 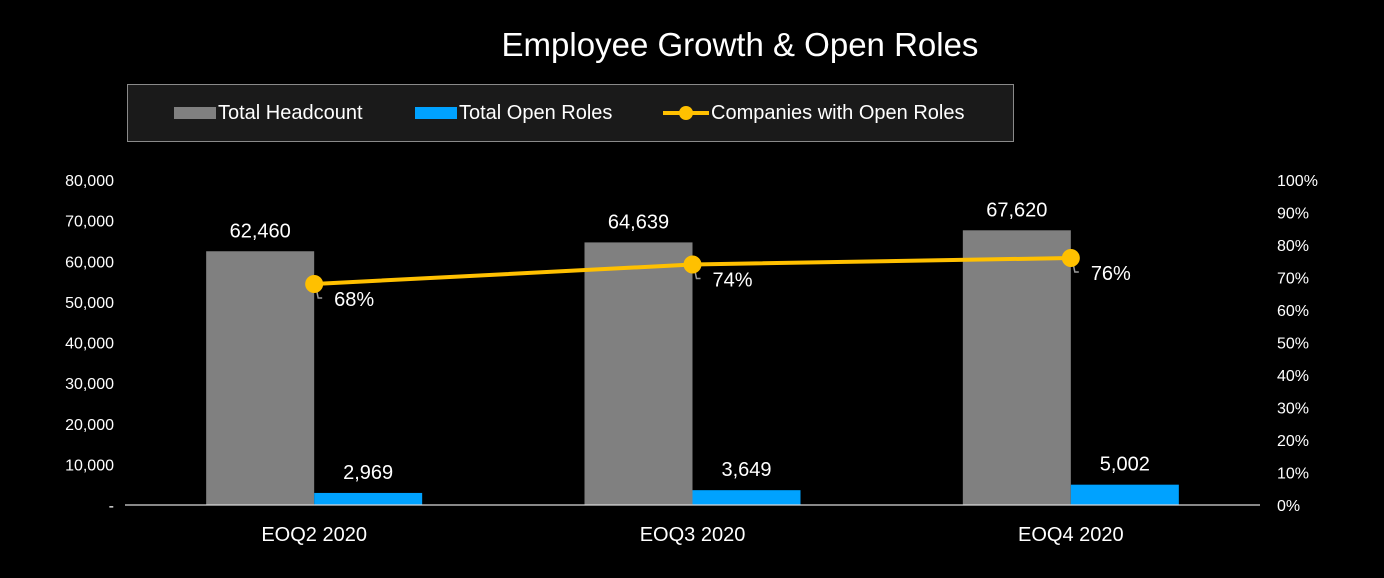 What do you see at coordinates (89, 425) in the screenshot?
I see `y-tick-label: 20,000` at bounding box center [89, 425].